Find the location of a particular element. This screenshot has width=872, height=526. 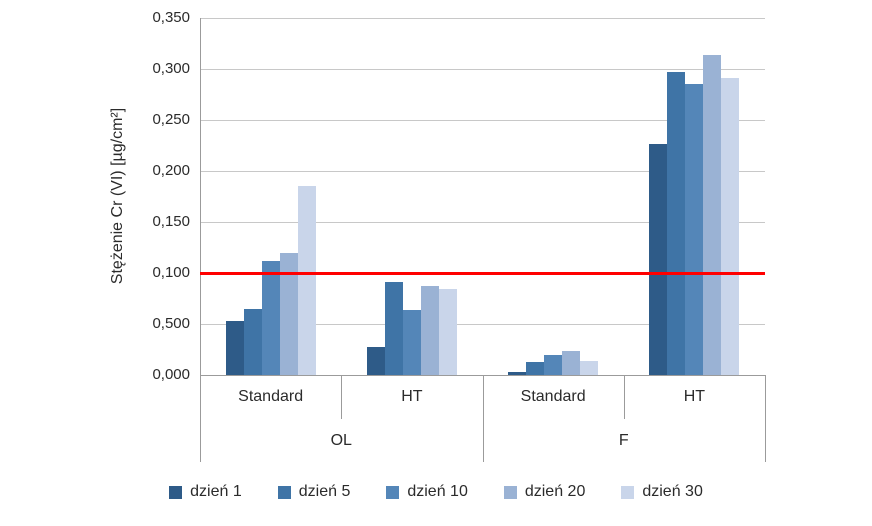

y-tick-label: 0,100 is located at coordinates (171, 272).